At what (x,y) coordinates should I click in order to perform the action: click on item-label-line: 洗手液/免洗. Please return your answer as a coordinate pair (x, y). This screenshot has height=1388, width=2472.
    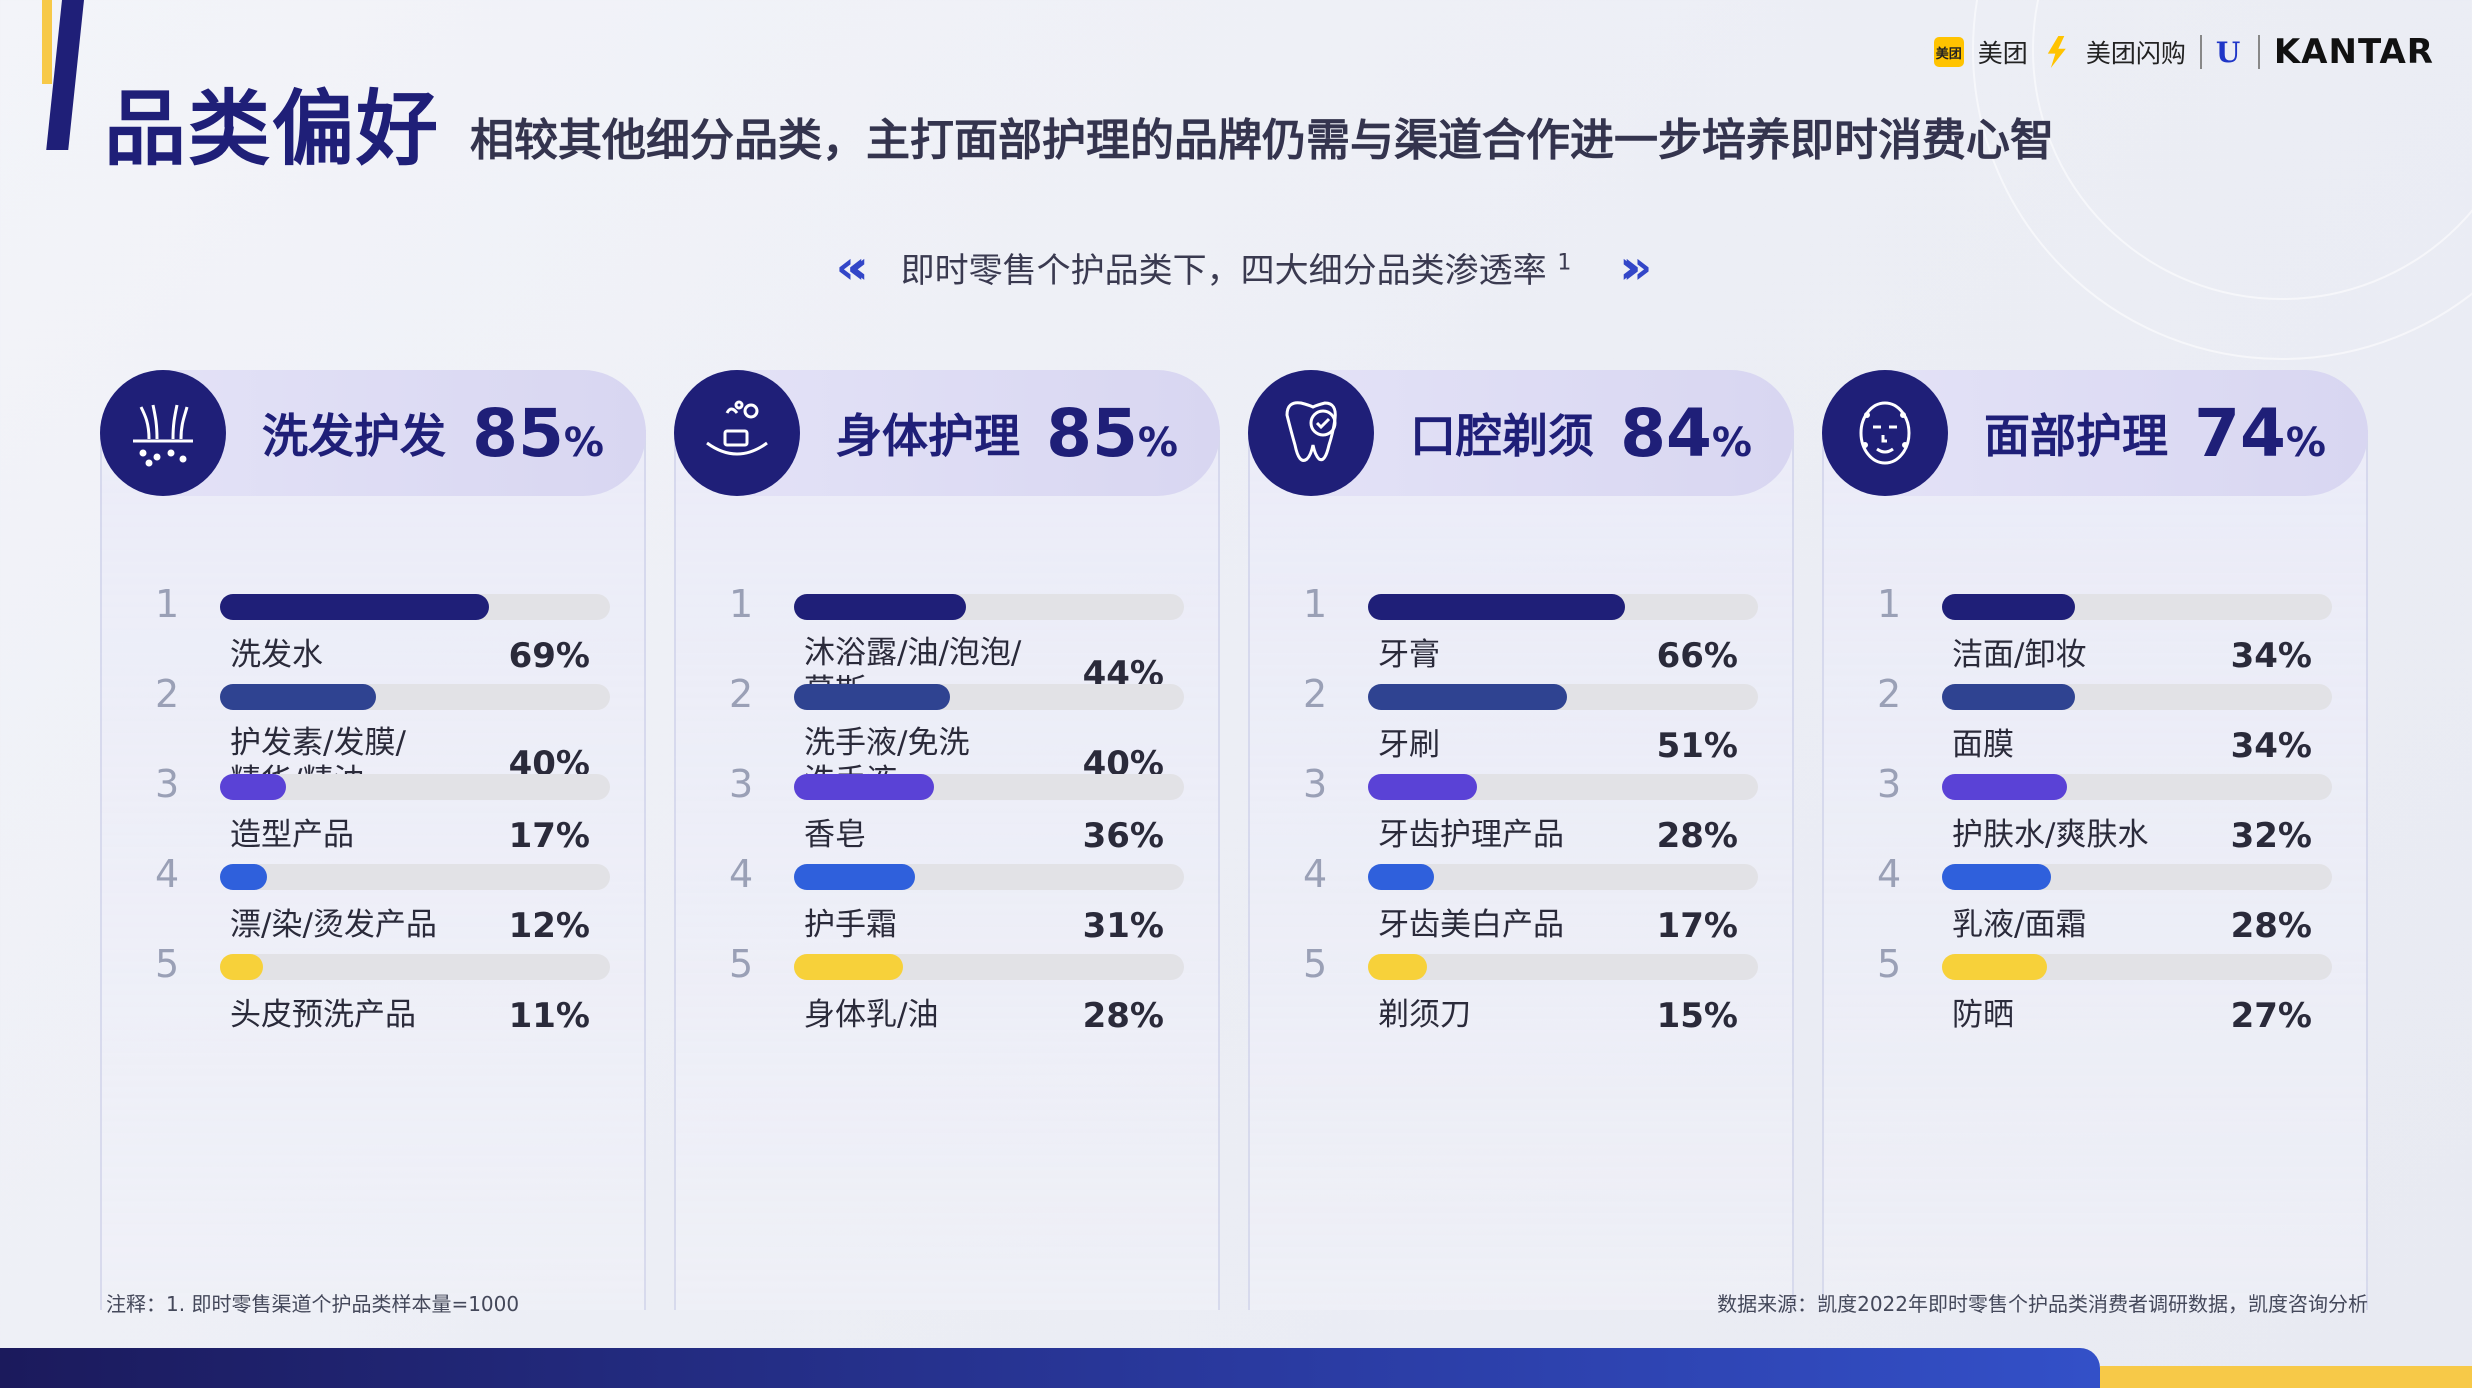
    Looking at the image, I should click on (887, 743).